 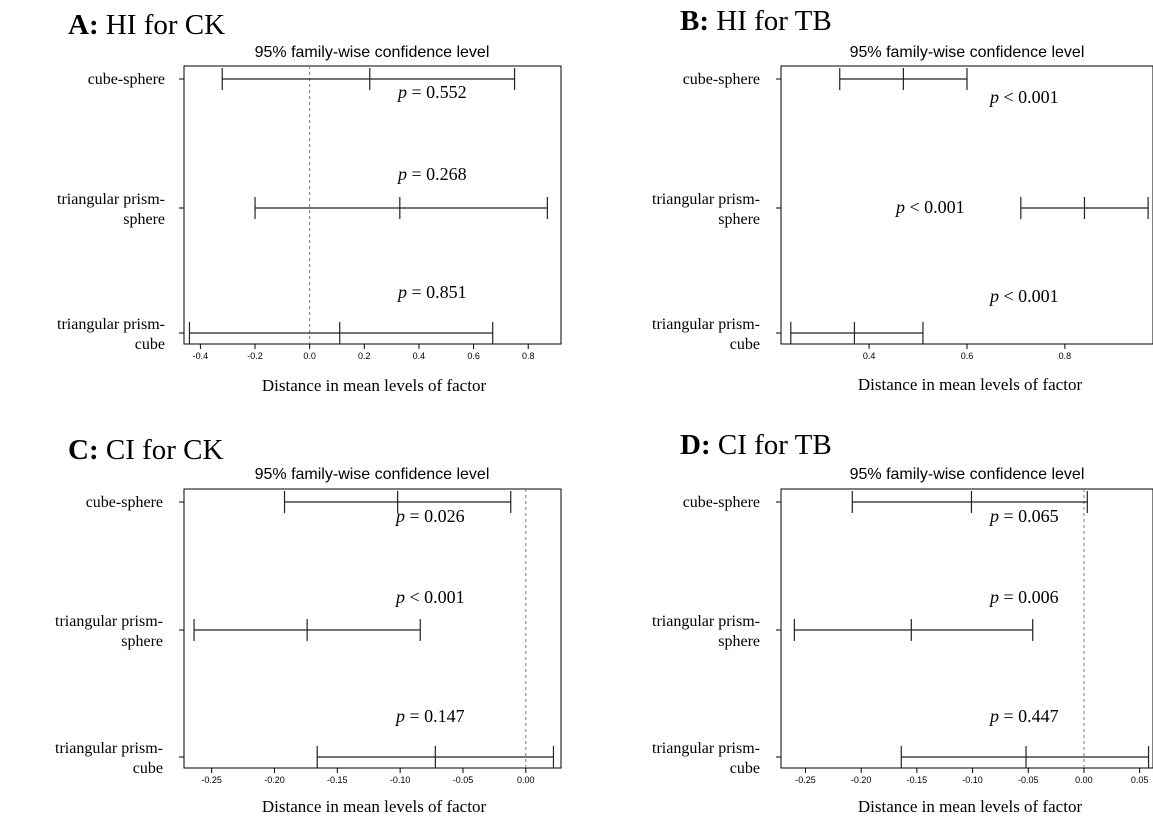 I want to click on x-tick-label: 0.2, so click(x=364, y=356).